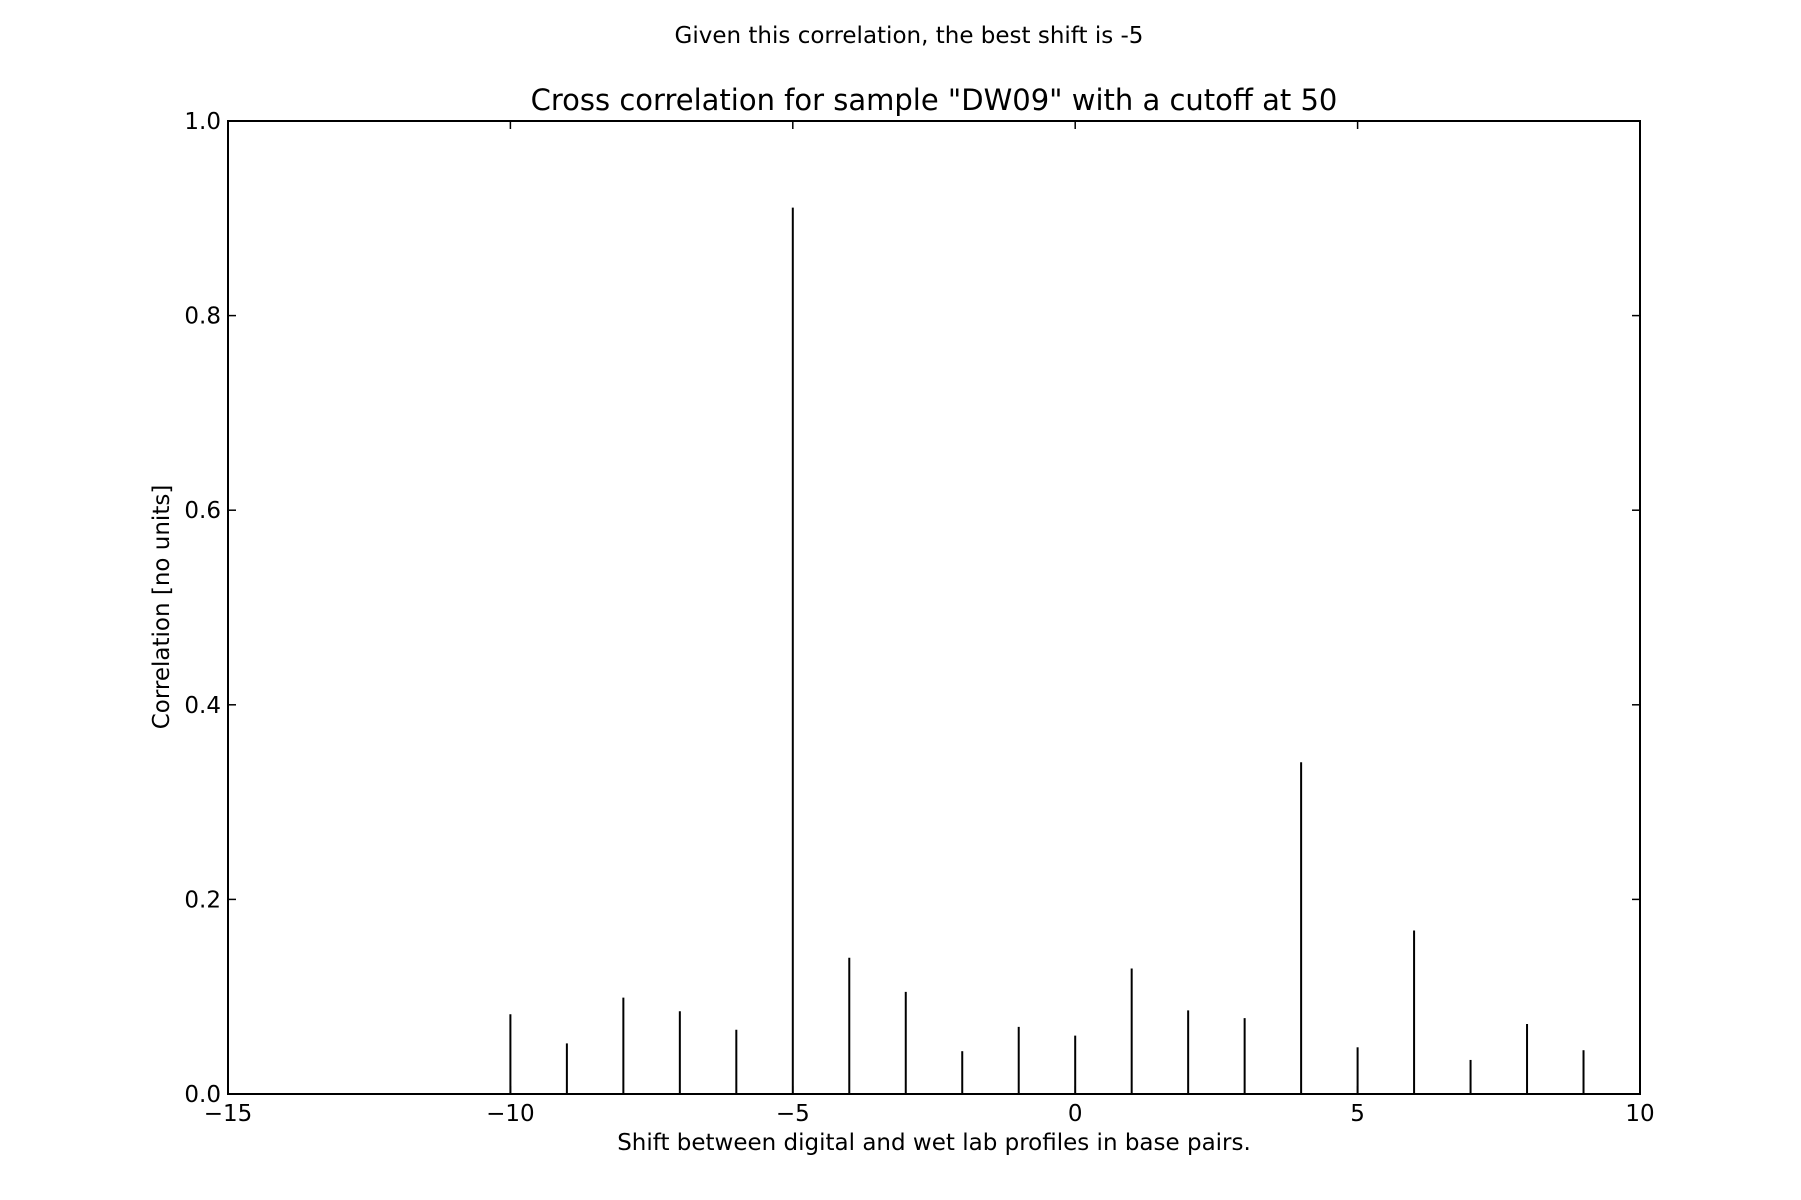  I want to click on x-tick-label: −15, so click(228, 1114).